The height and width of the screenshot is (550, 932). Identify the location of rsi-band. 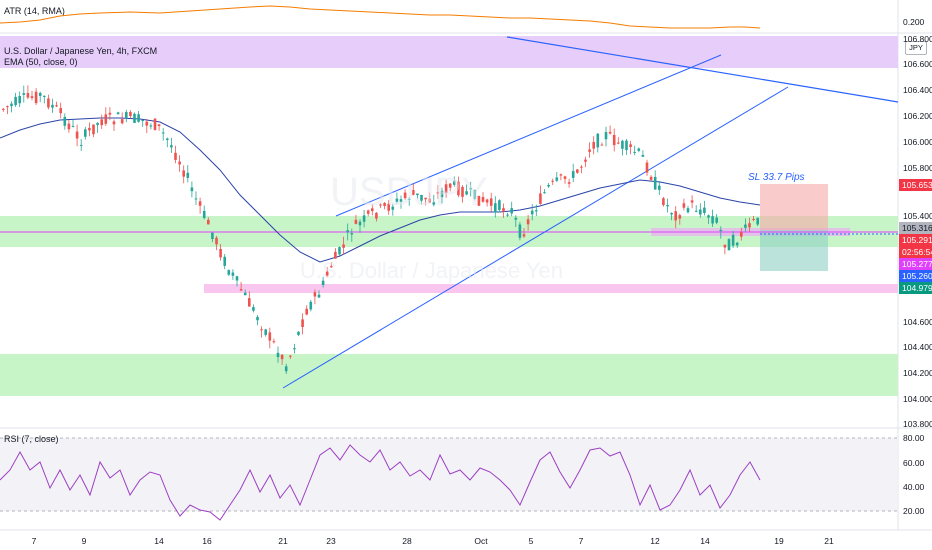
(449, 474).